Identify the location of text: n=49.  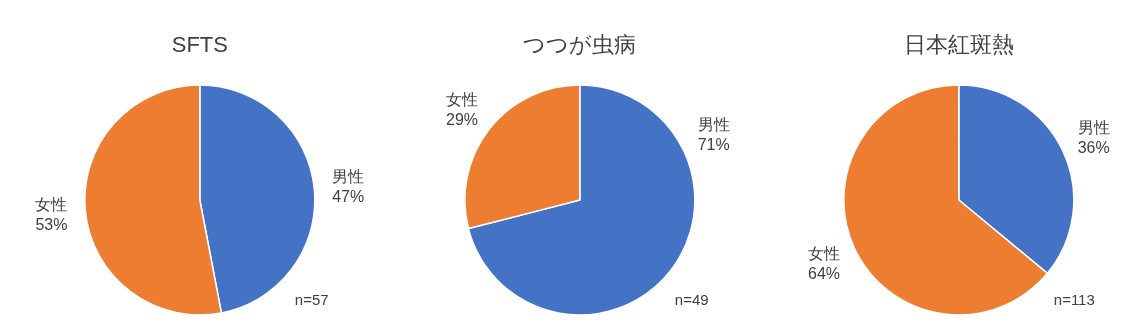
(691, 299).